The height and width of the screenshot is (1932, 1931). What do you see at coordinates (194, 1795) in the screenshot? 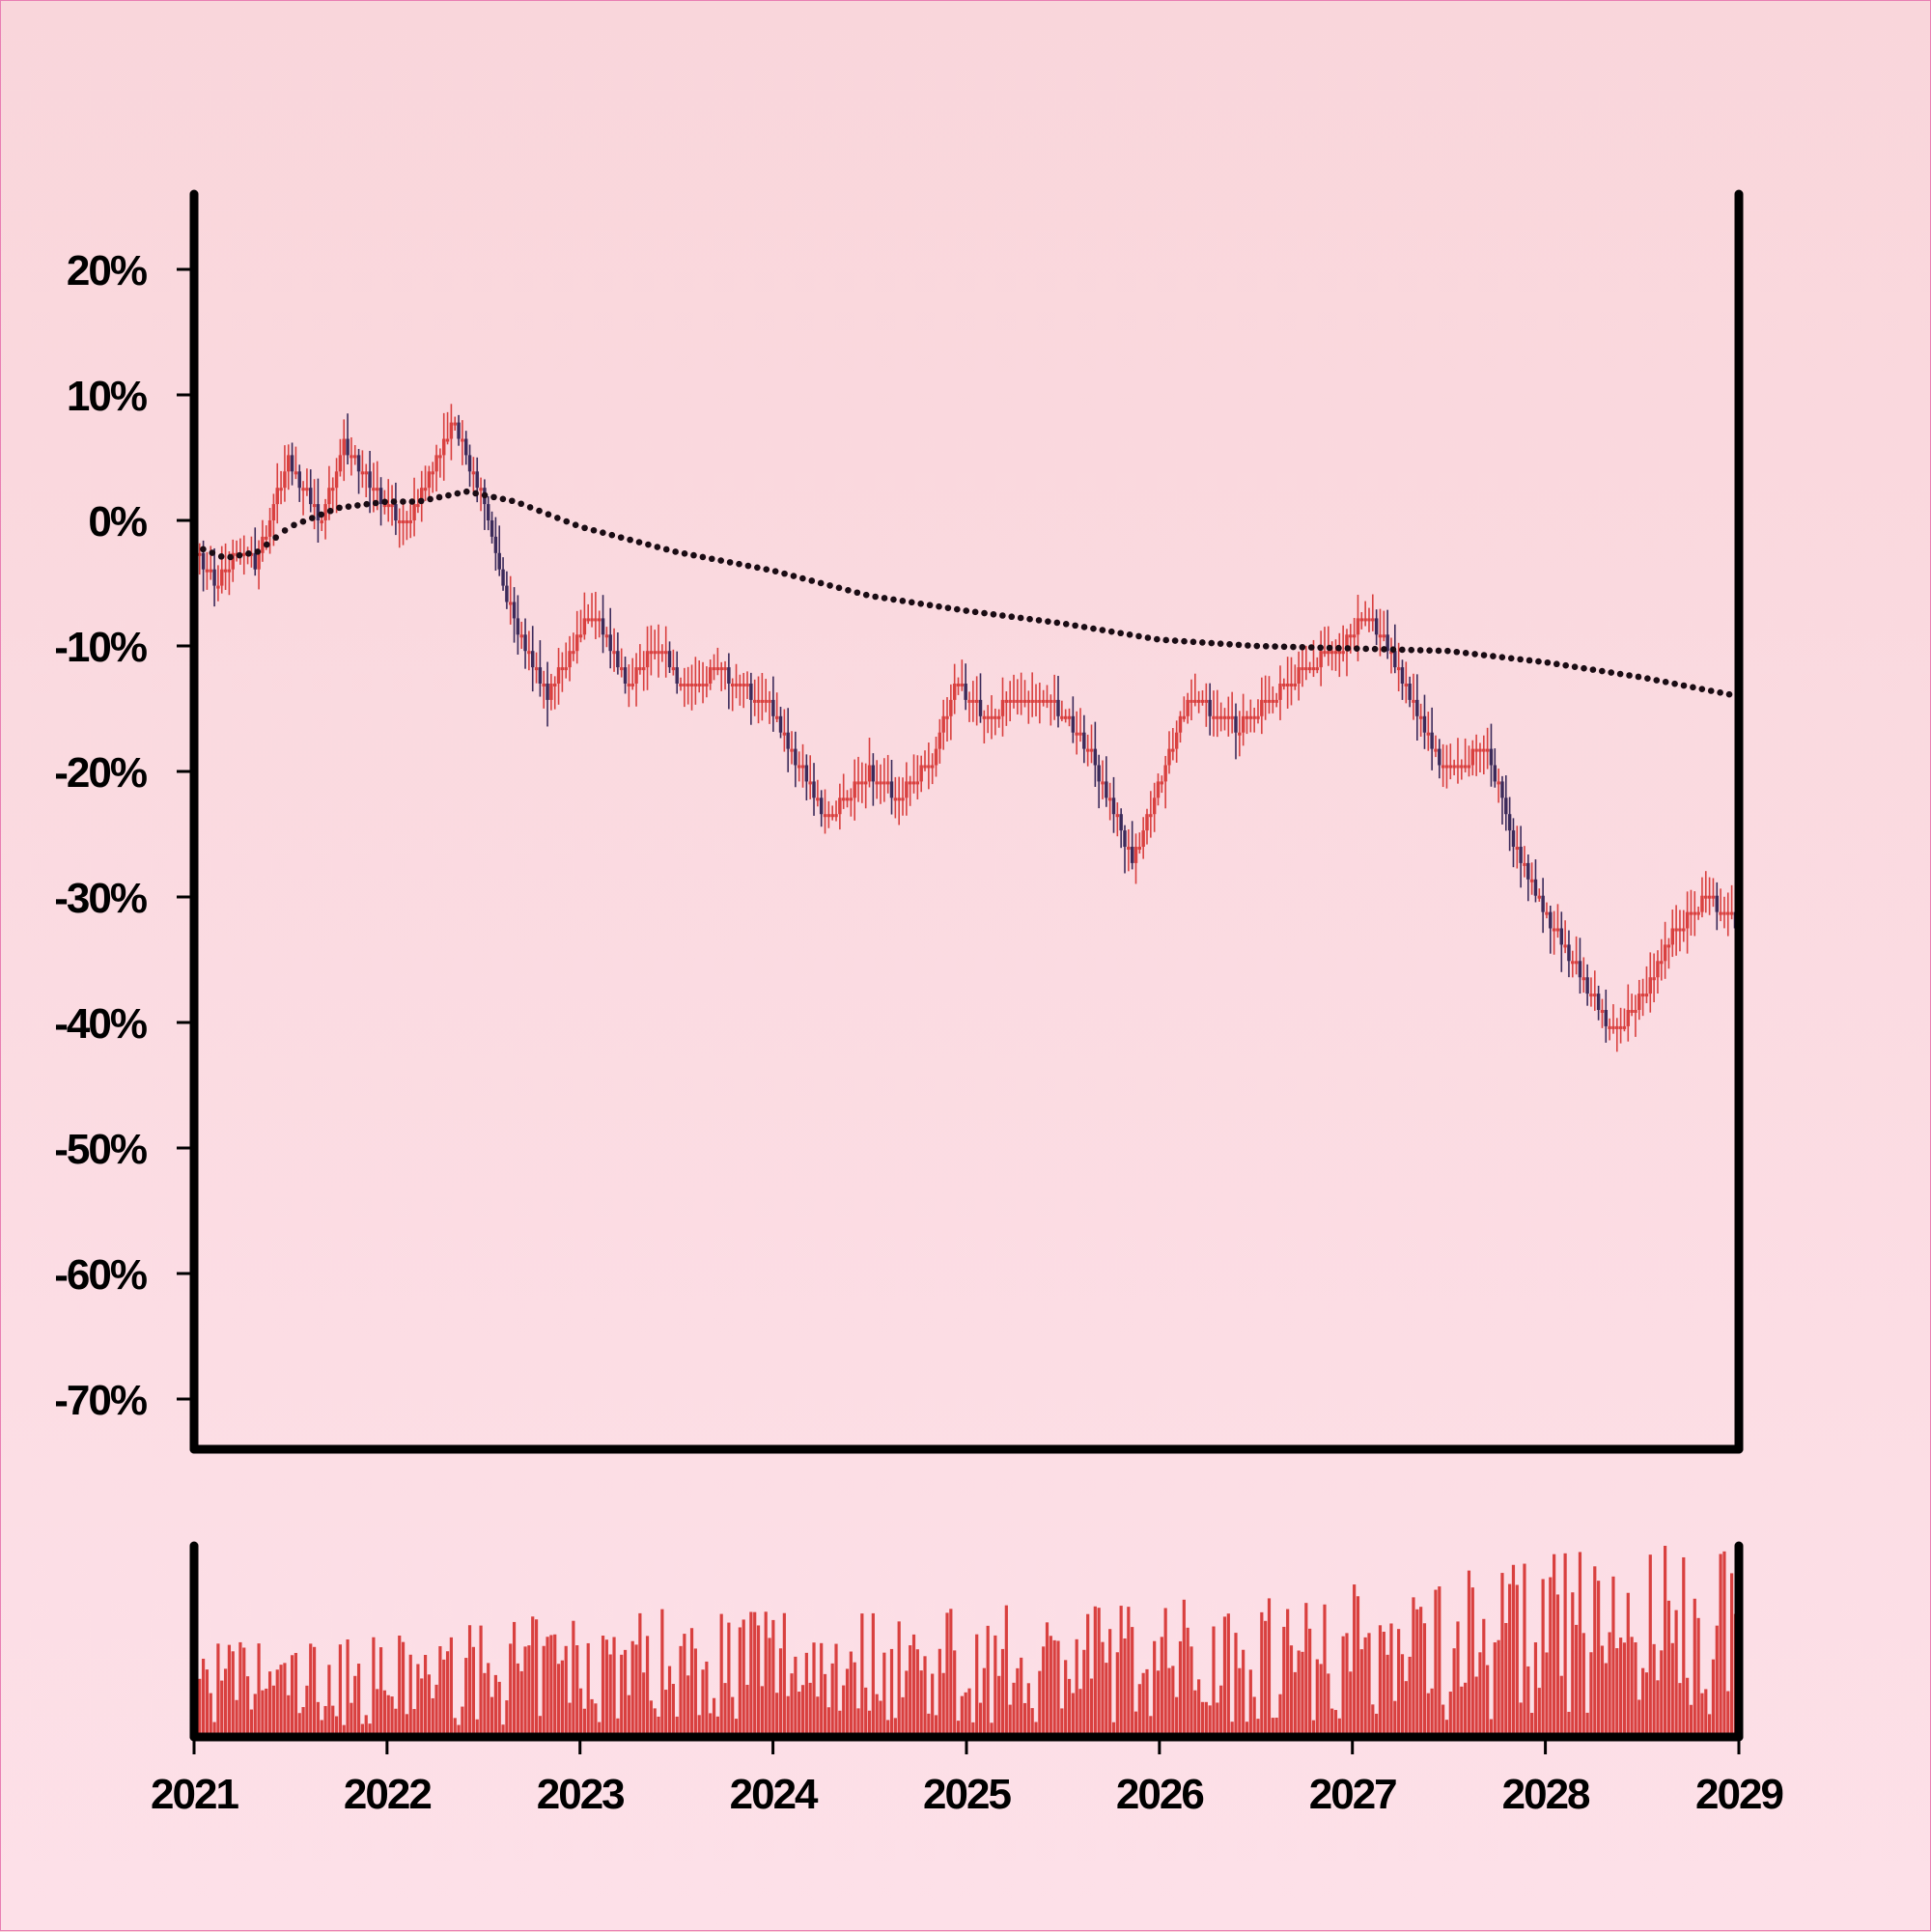
I see `x-tick-label: 2021` at bounding box center [194, 1795].